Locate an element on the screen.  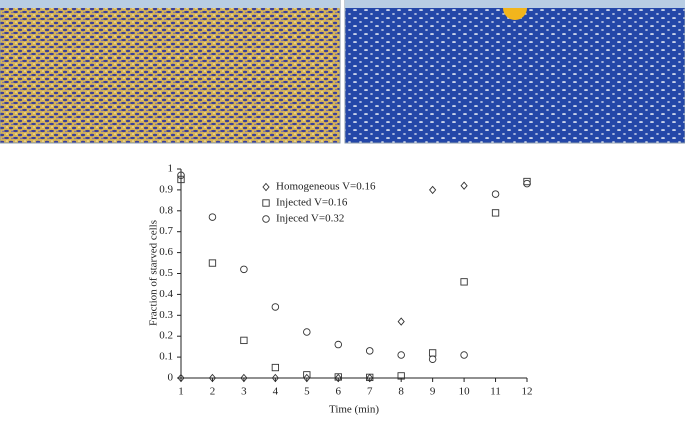
y-tick-label: 0.4 is located at coordinates (166, 294).